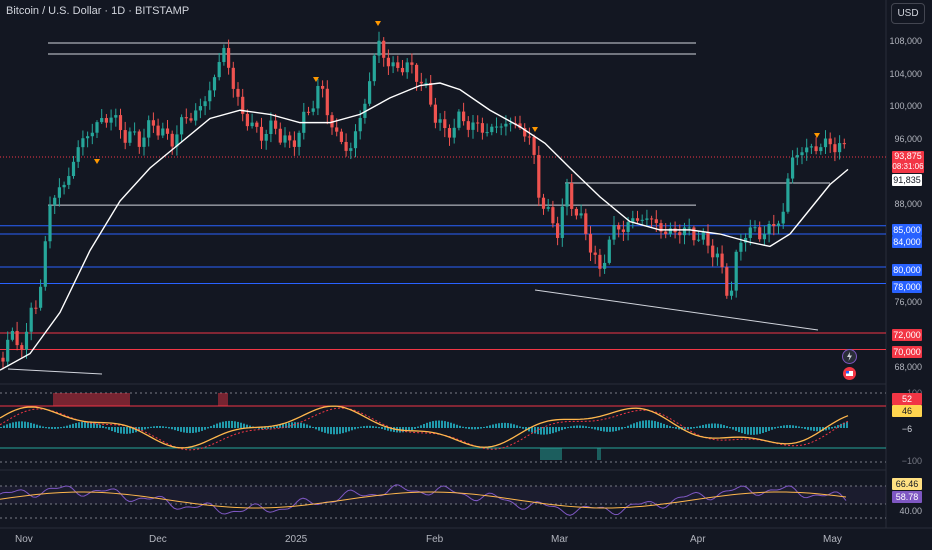 The height and width of the screenshot is (550, 932). Describe the element at coordinates (908, 13) in the screenshot. I see `currency-button: USD` at that location.